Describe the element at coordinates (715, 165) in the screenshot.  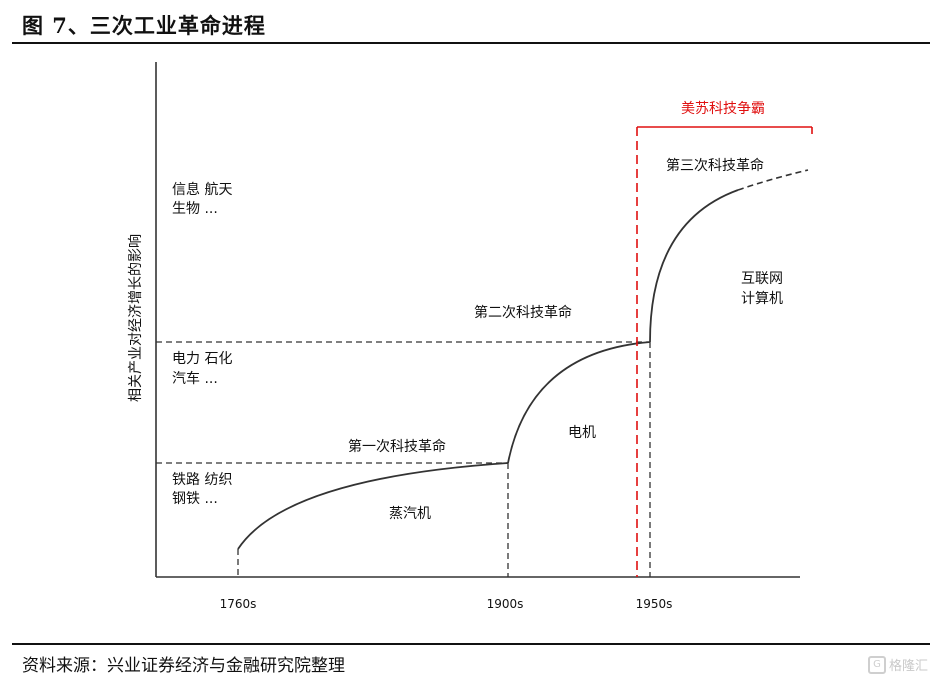
I see `series-3-name: 第三次科技革命` at that location.